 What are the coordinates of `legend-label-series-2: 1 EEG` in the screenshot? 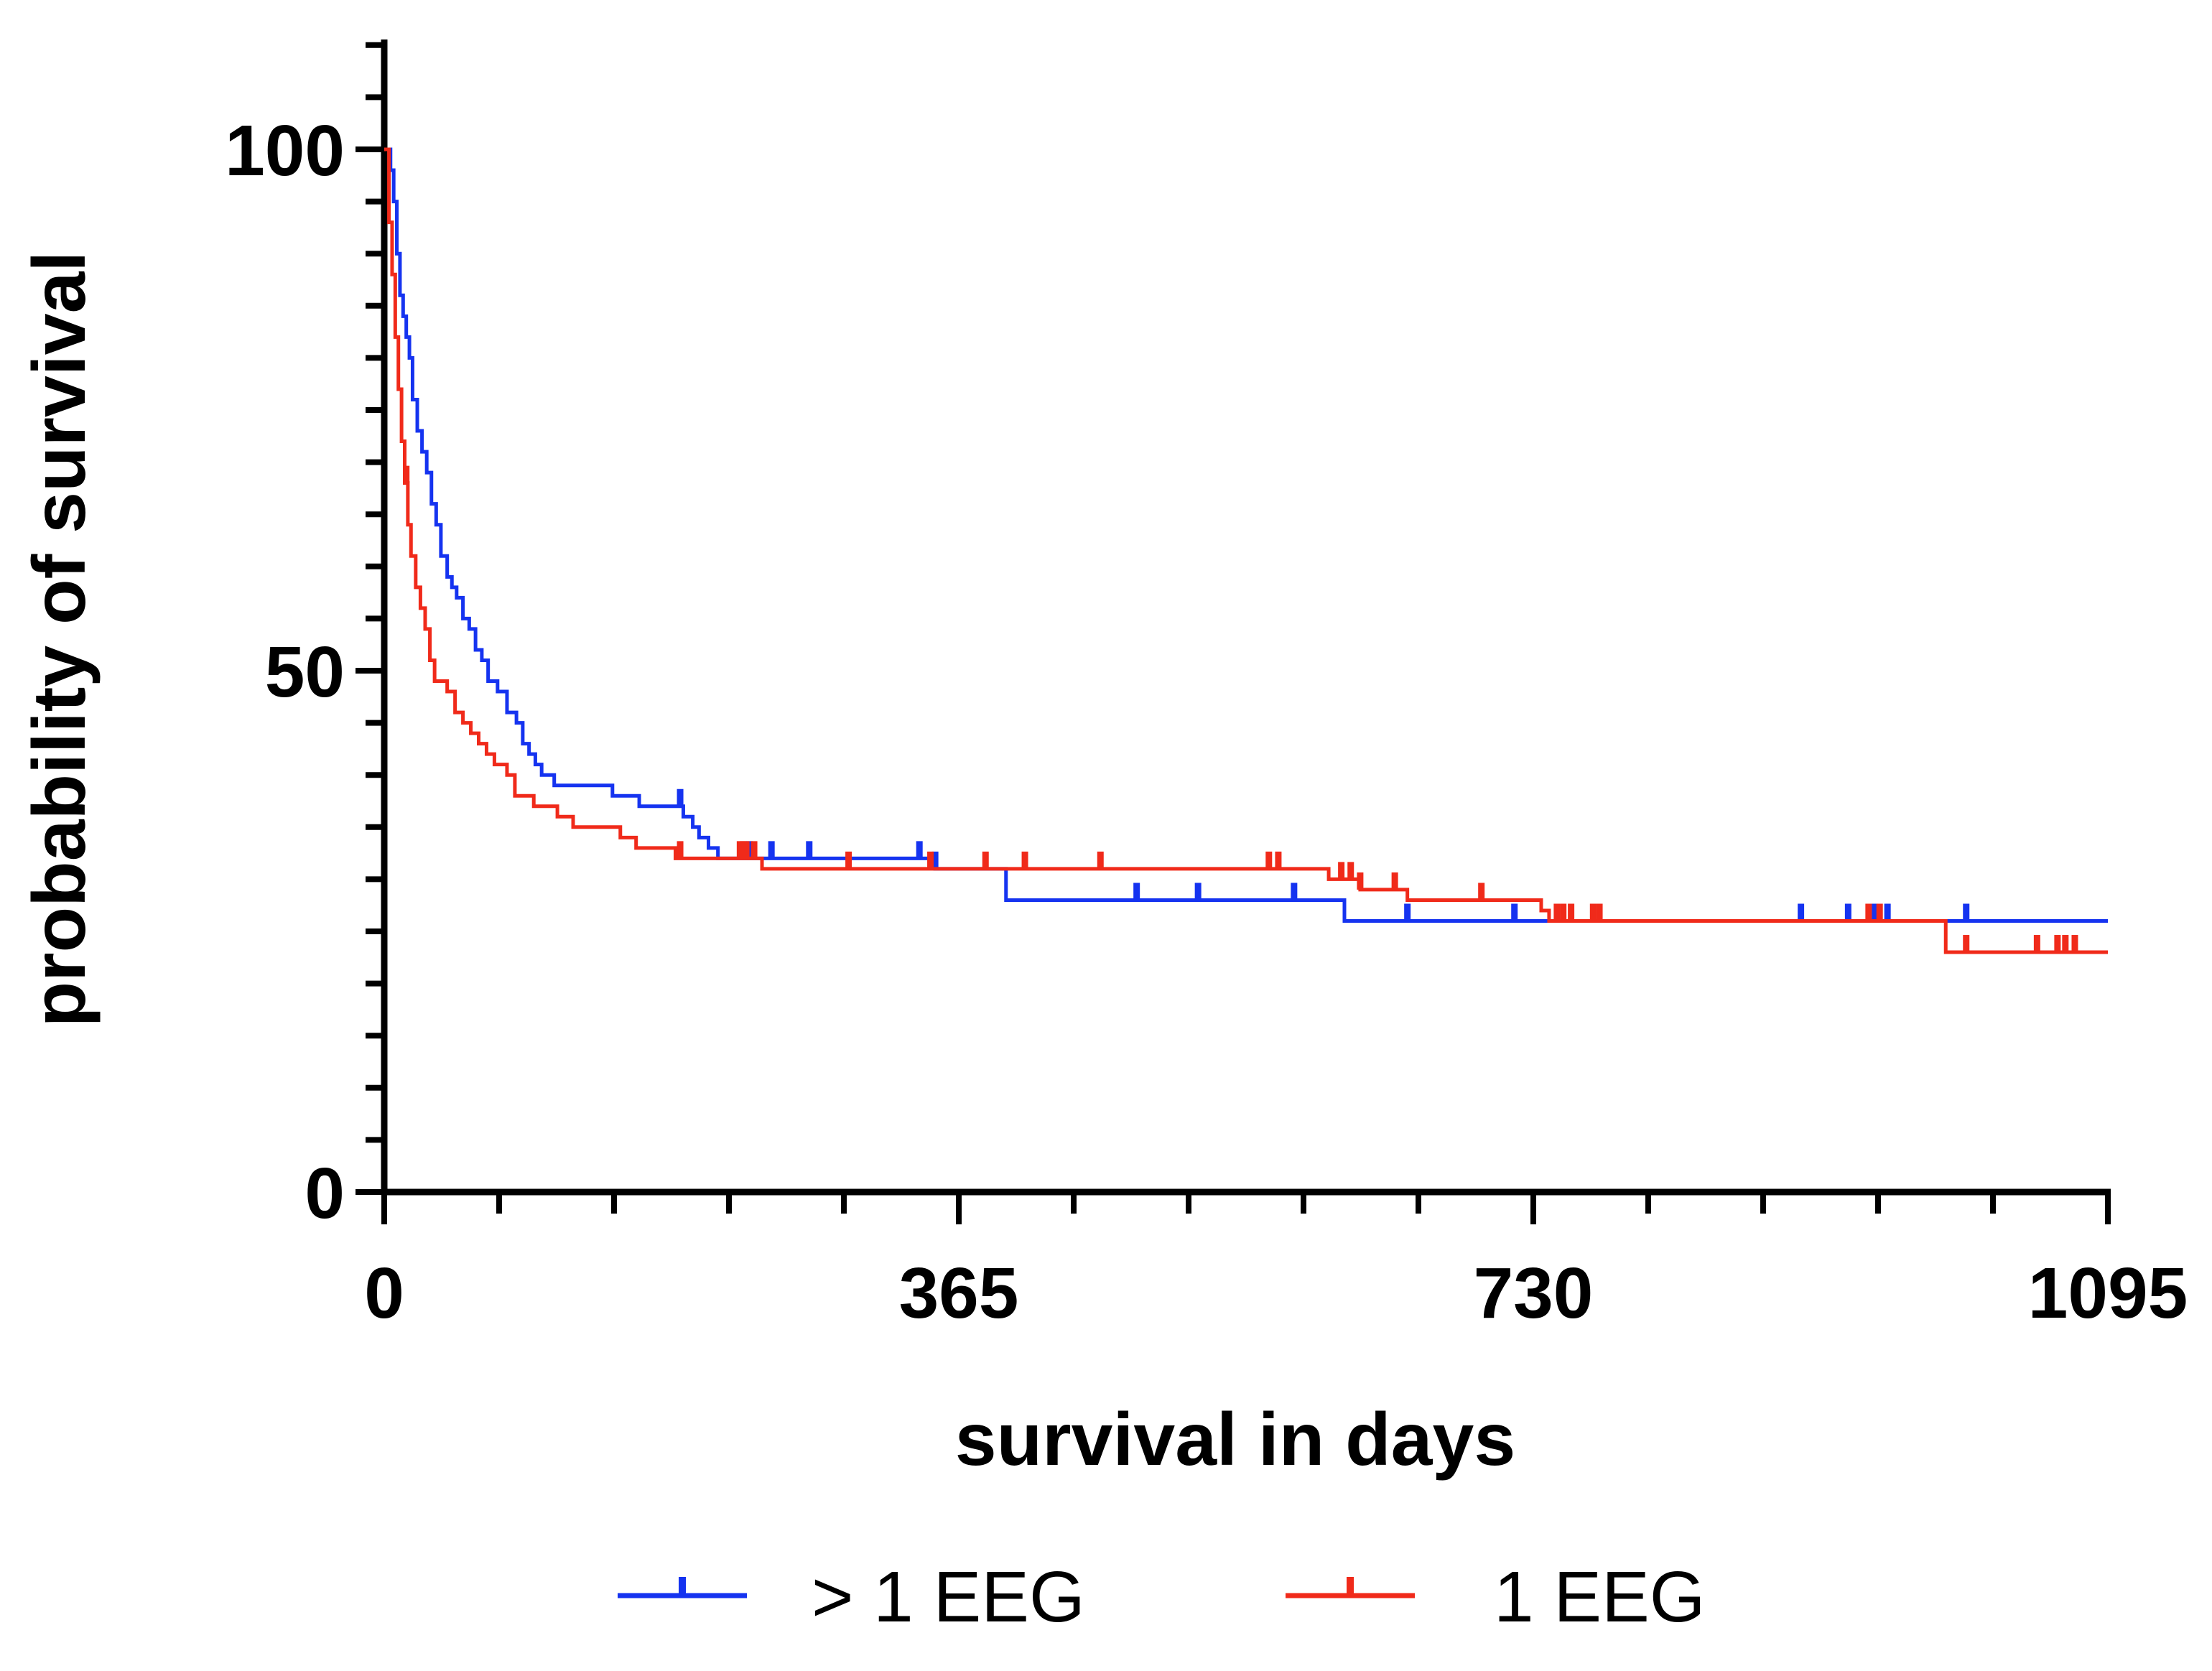 It's located at (1600, 1597).